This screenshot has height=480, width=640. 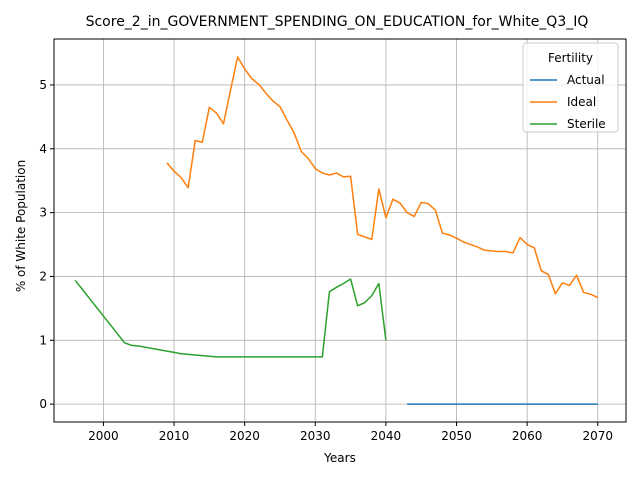 What do you see at coordinates (581, 102) in the screenshot?
I see `legend-label-ideal: Ideal` at bounding box center [581, 102].